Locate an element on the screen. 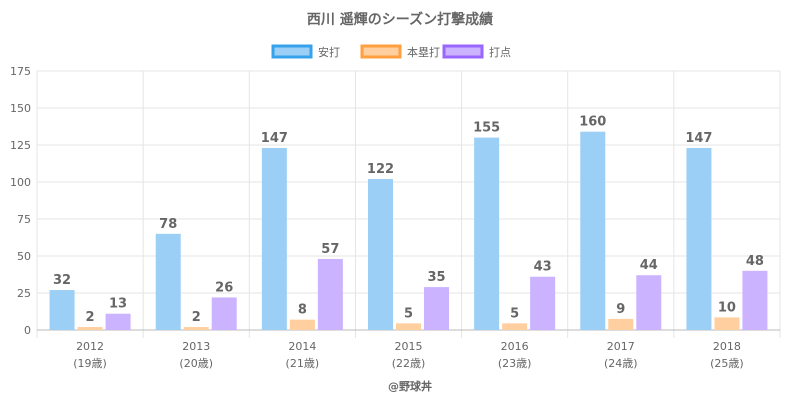 The width and height of the screenshot is (800, 400). data-label: 32 is located at coordinates (62, 280).